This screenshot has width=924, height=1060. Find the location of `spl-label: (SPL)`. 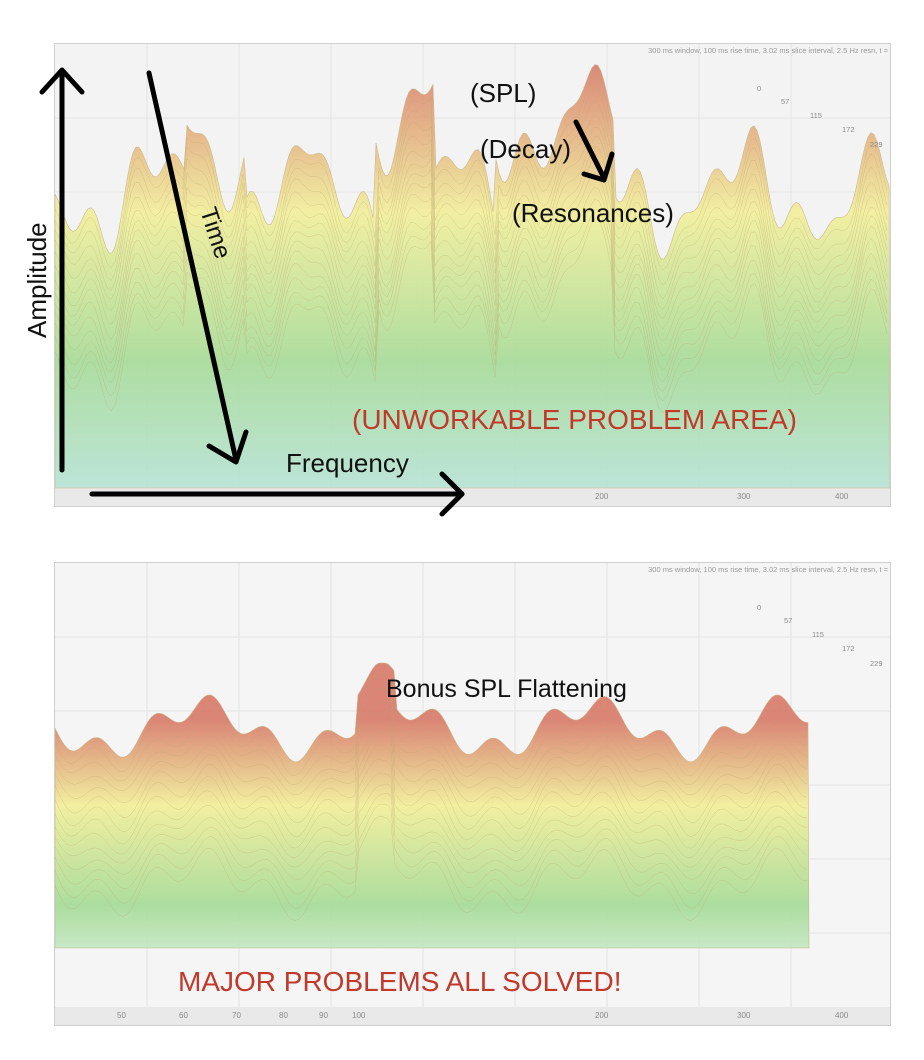

spl-label: (SPL) is located at coordinates (503, 93).